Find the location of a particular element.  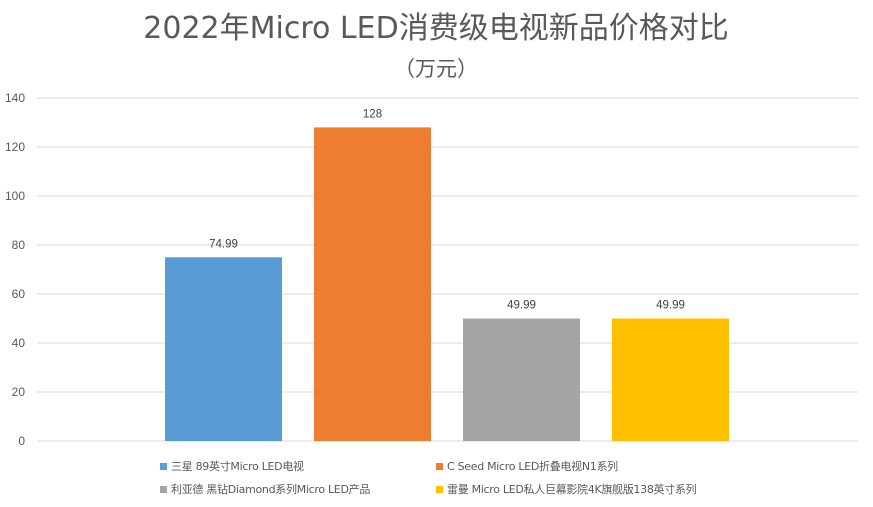

legend-label: 利亚德 黑钻Diamond系列Micro LED产品 is located at coordinates (271, 489).